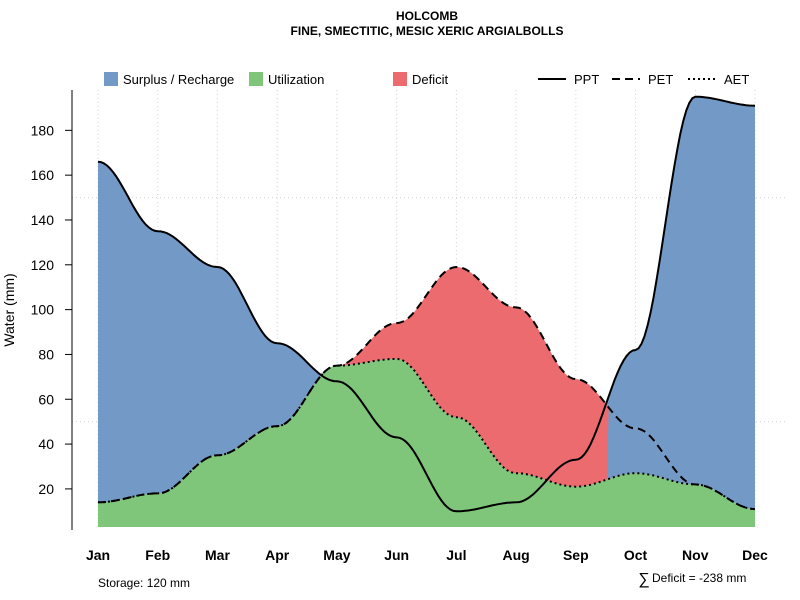 The image size is (800, 600). Describe the element at coordinates (643, 579) in the screenshot. I see `deficit-sum-symbol: ∑` at that location.